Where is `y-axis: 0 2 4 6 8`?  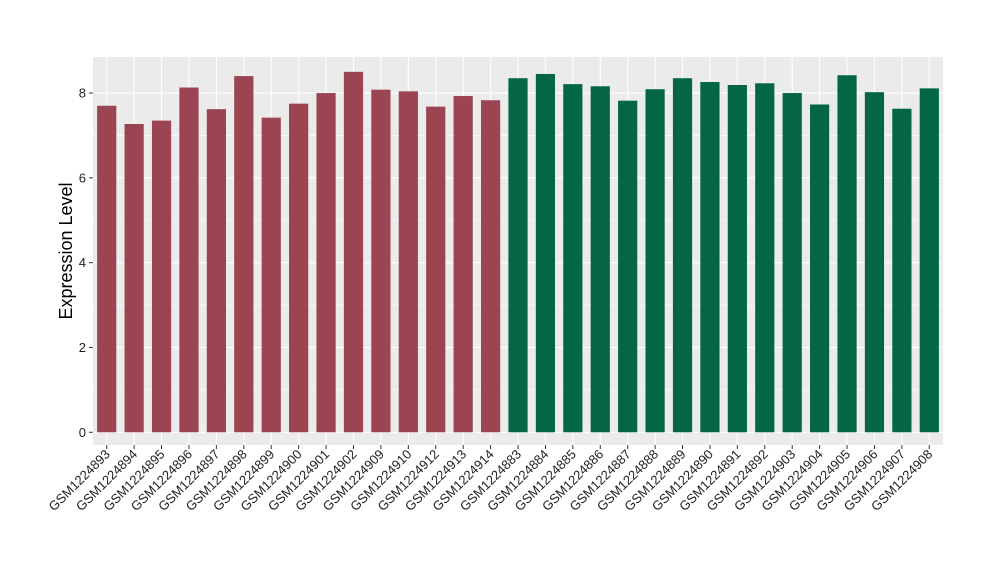
y-axis: 0 2 4 6 8 is located at coordinates (86, 263).